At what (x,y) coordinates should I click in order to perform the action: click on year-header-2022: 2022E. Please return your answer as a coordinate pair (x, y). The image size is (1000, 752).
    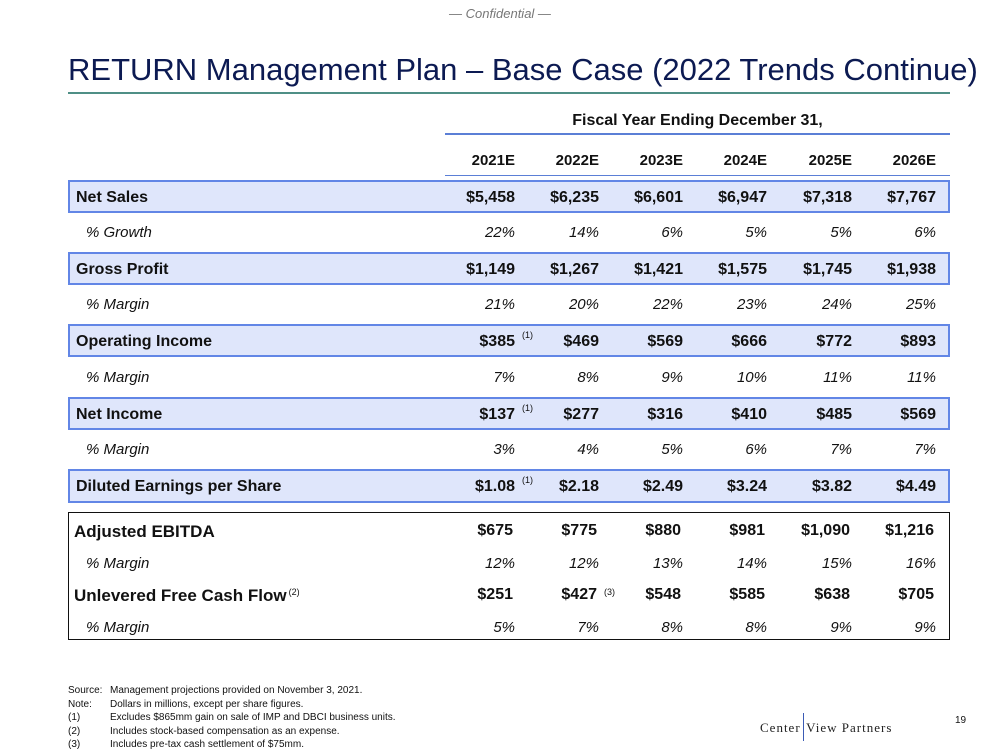
    Looking at the image, I should click on (577, 160).